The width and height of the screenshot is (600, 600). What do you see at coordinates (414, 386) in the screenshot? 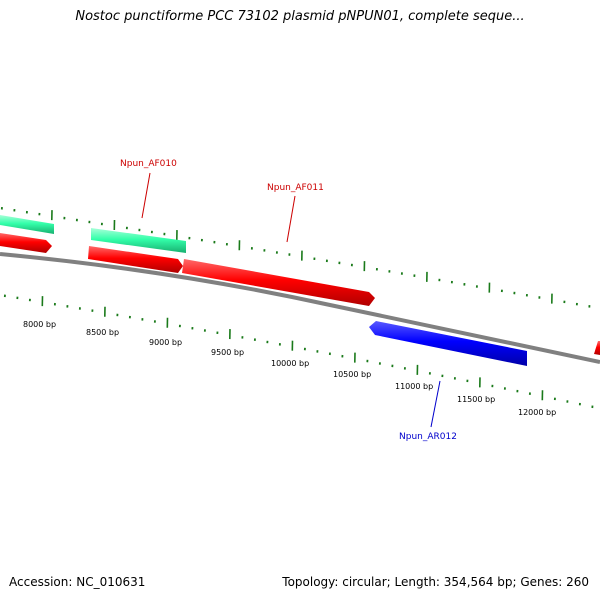
I see `scale-label: 11000 bp` at bounding box center [414, 386].